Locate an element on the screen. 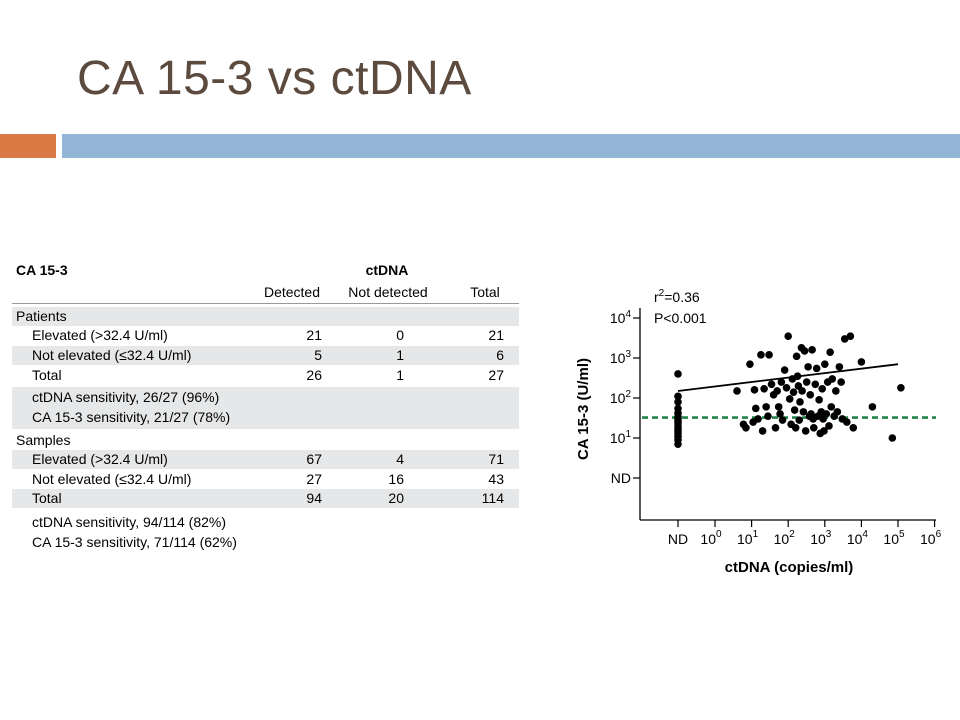 The image size is (960, 720). table-row: Total 94 20 114 is located at coordinates (265, 498).